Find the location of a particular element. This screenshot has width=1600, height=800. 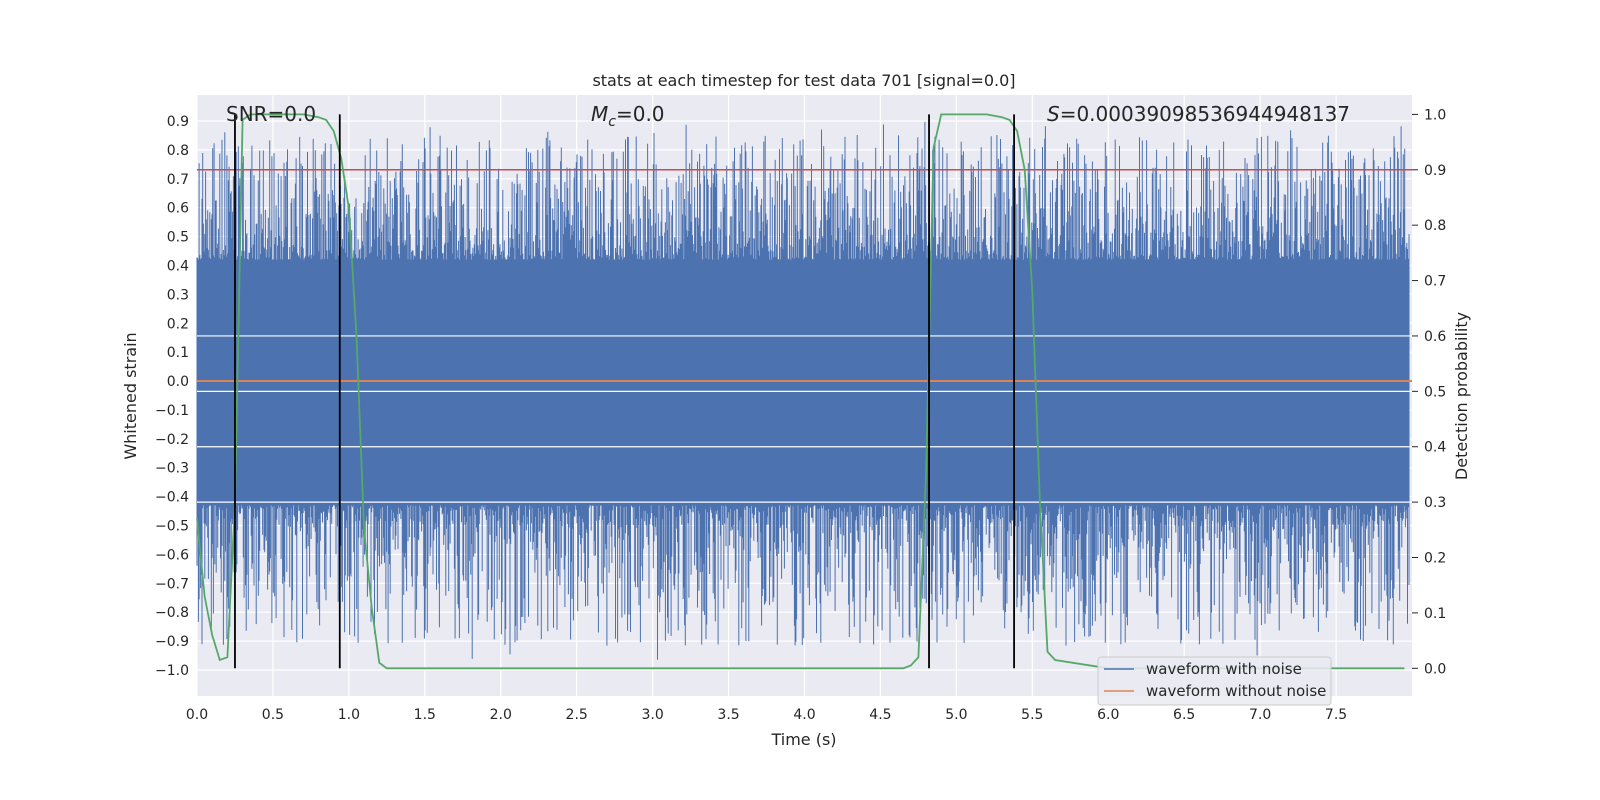

x-tick-label: 6.0 is located at coordinates (1108, 715).